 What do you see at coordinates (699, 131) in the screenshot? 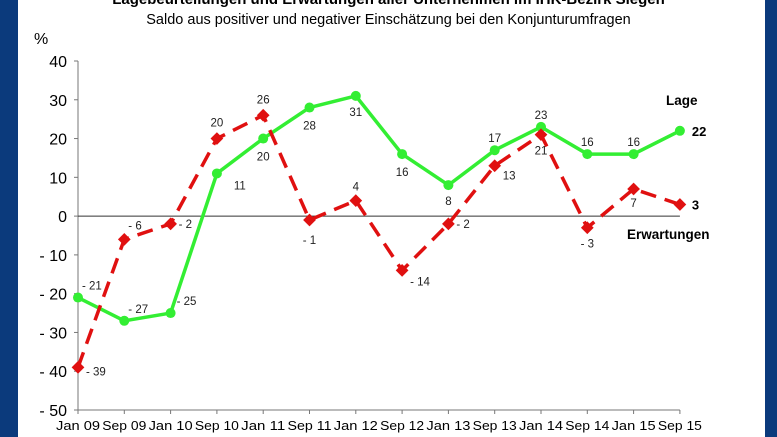
I see `data-label-lage: 22` at bounding box center [699, 131].